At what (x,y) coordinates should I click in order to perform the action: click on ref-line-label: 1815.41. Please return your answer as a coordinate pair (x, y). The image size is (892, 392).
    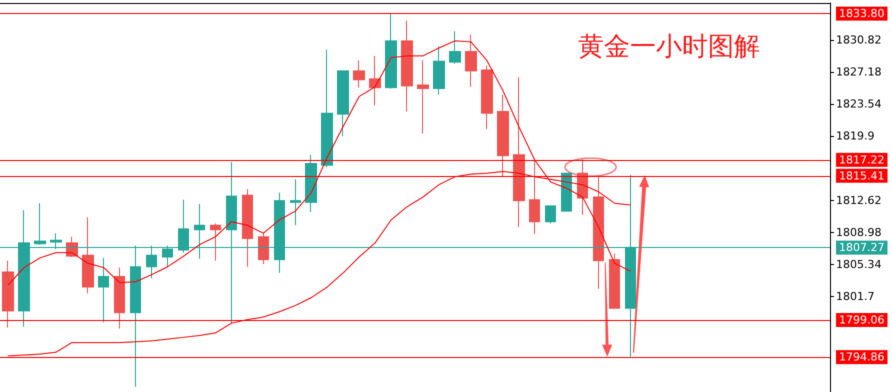
    Looking at the image, I should click on (861, 175).